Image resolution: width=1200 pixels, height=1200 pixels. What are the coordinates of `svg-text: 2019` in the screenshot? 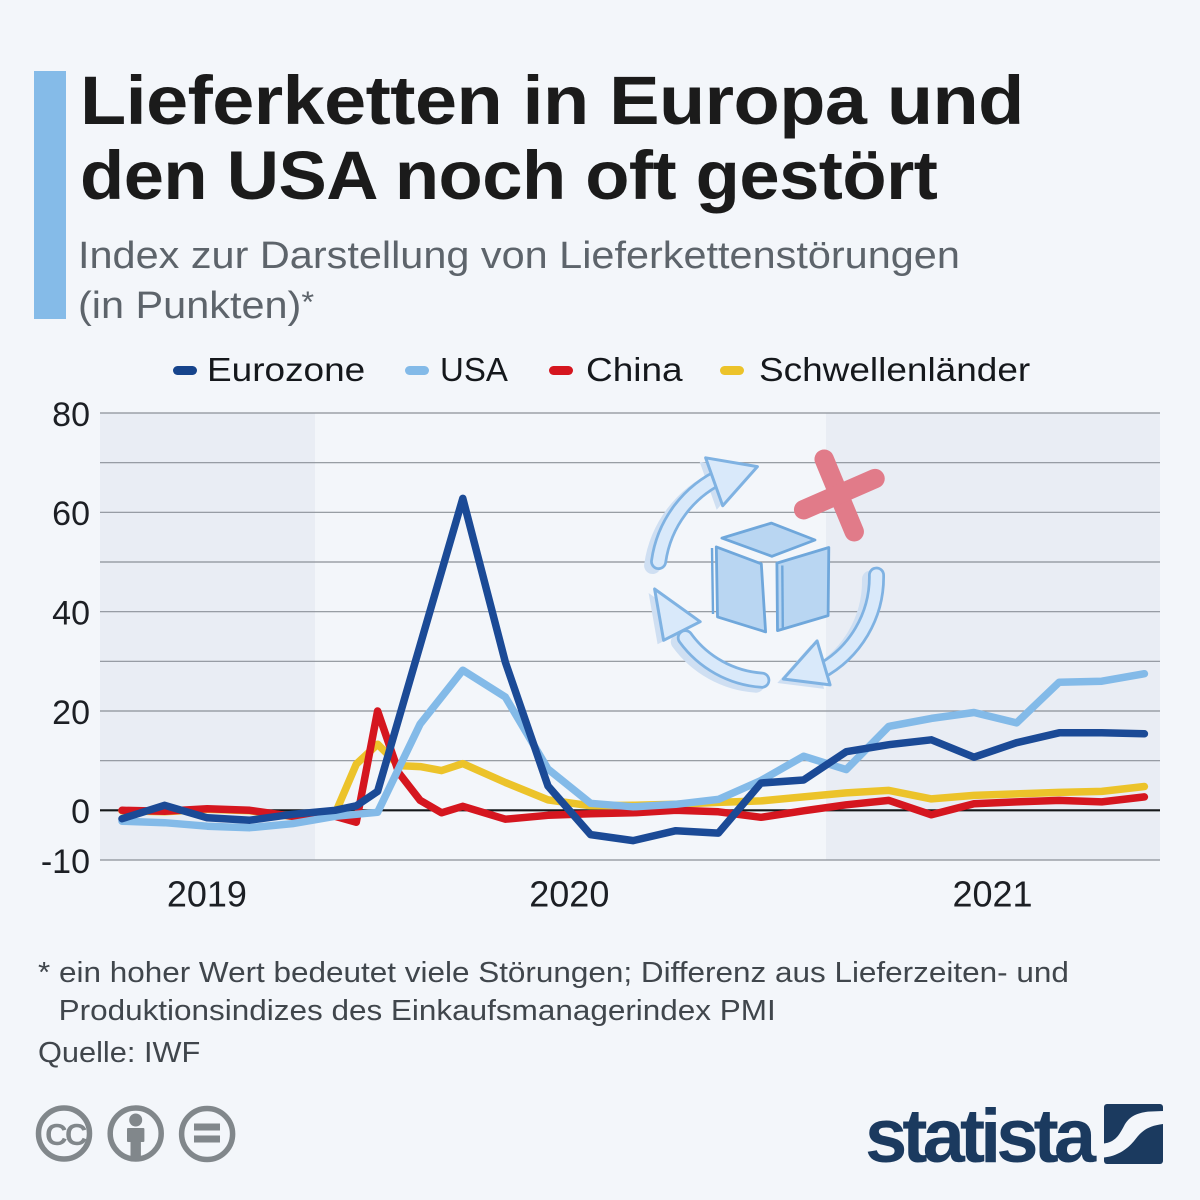 It's located at (207, 894).